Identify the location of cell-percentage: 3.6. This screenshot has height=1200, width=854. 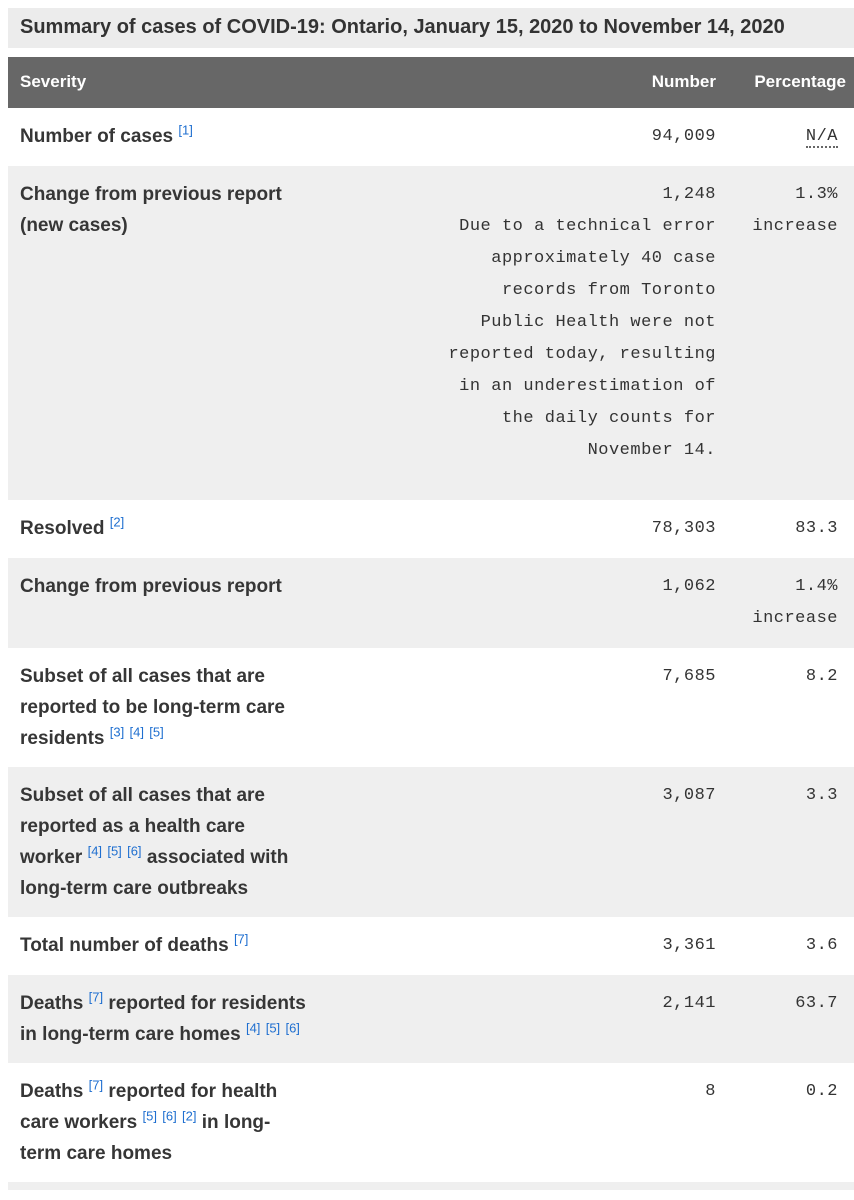
(821, 945).